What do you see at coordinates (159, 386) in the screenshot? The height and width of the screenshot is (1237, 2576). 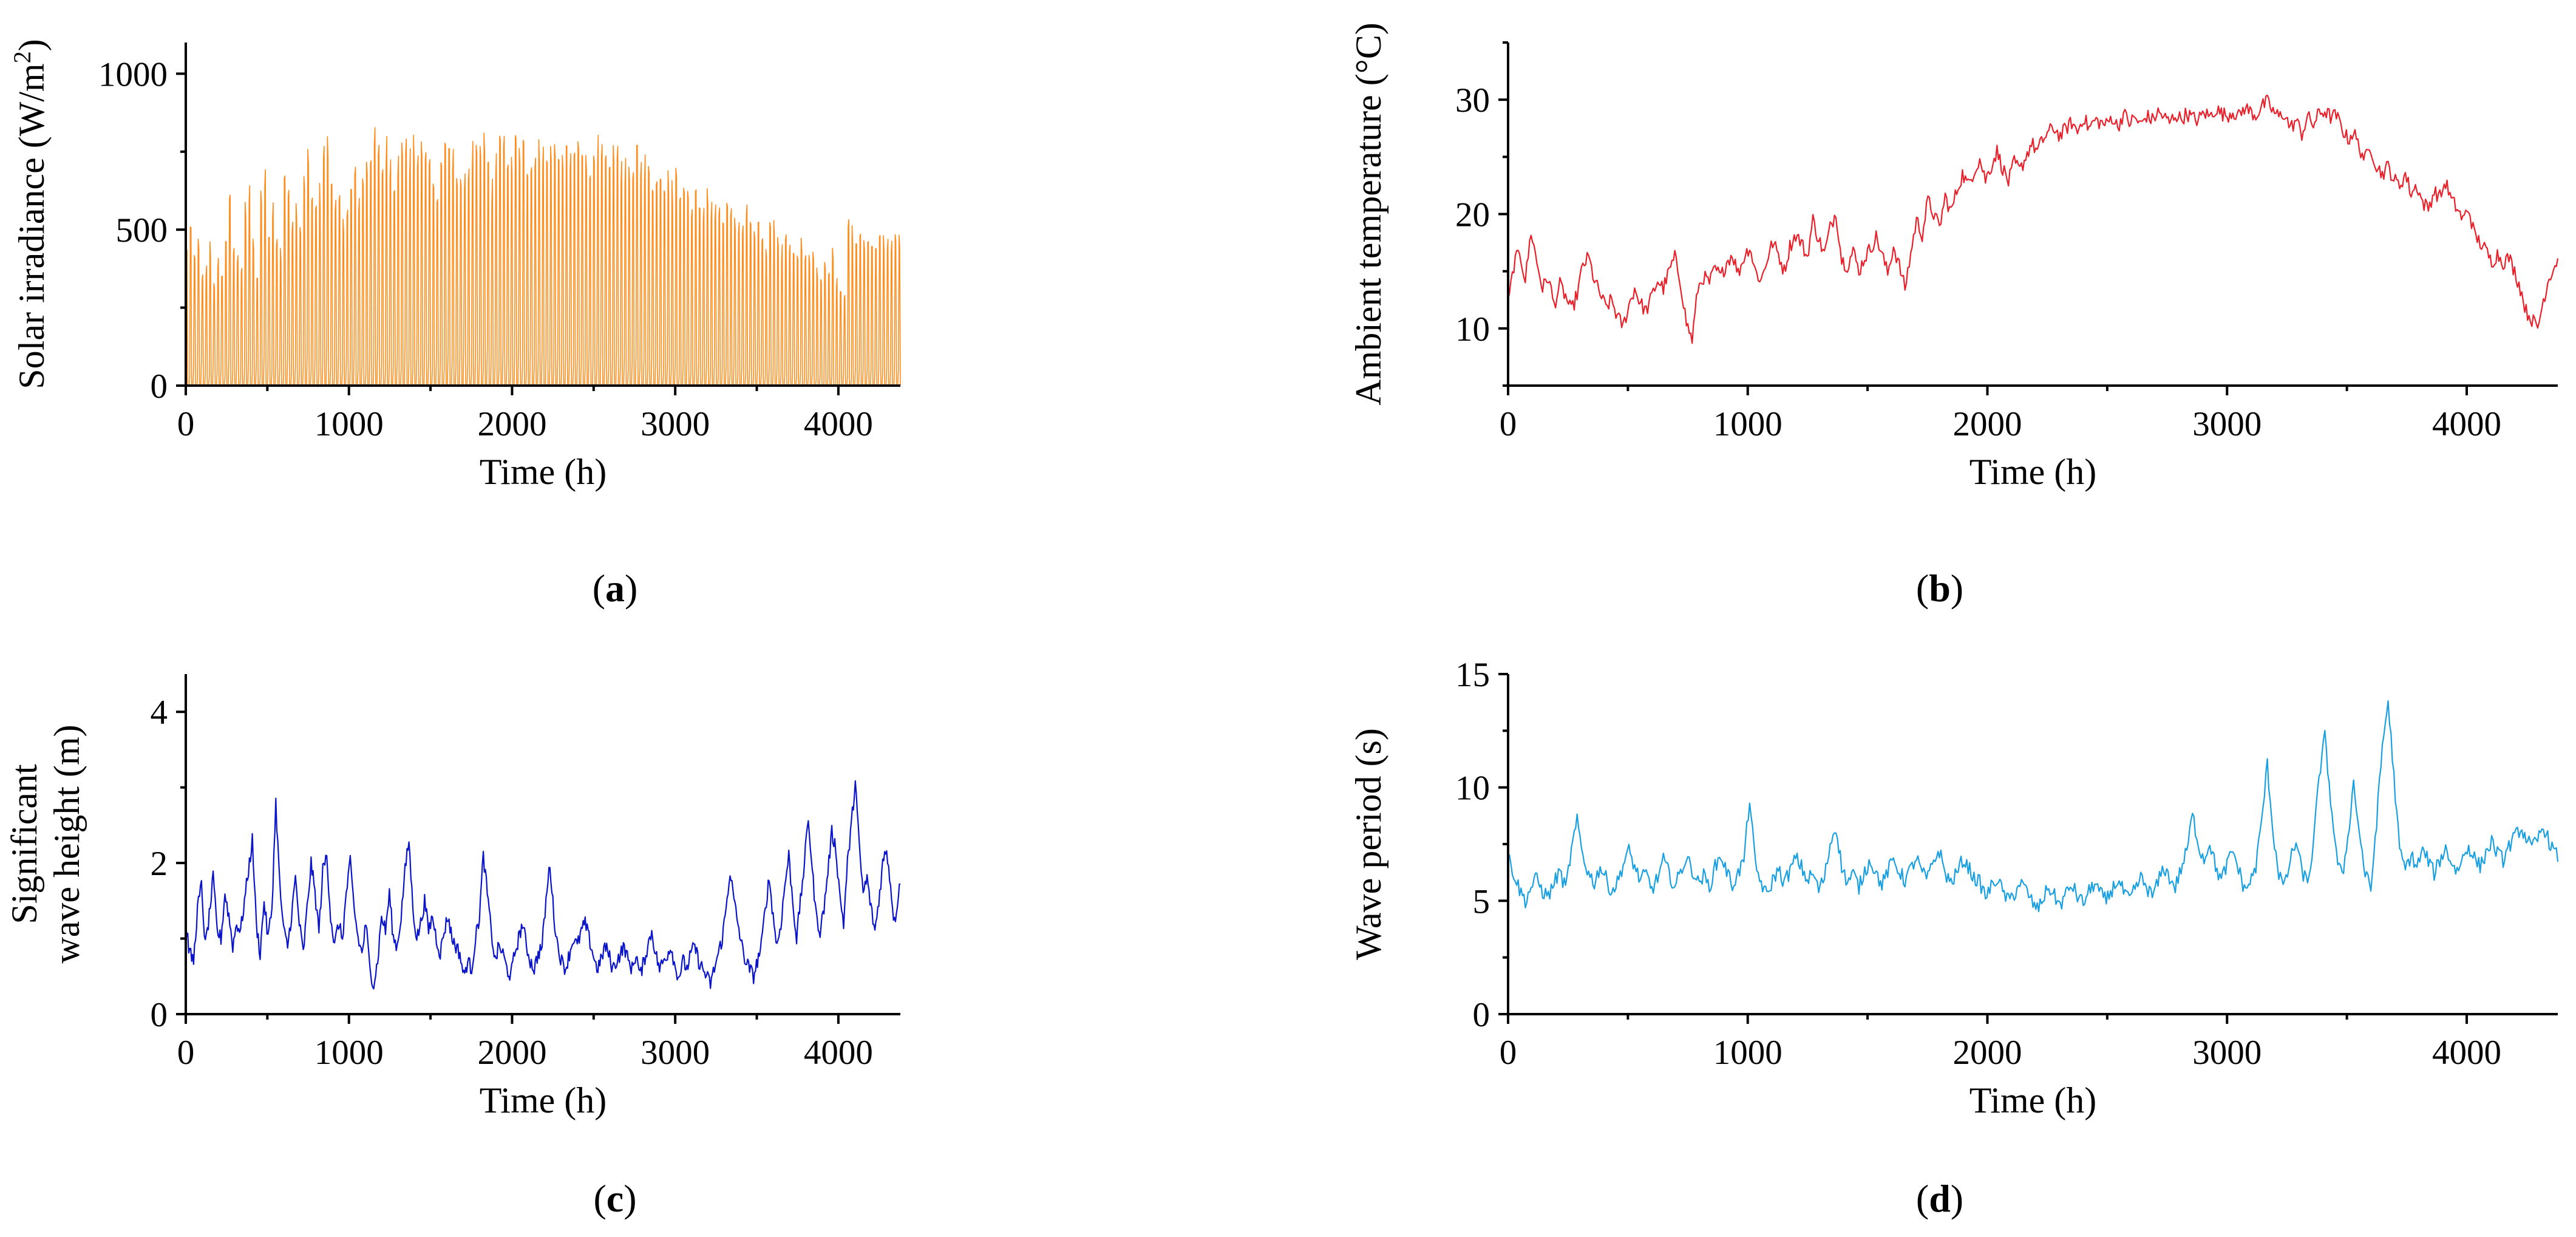 I see `y-tick-label-a: 0` at bounding box center [159, 386].